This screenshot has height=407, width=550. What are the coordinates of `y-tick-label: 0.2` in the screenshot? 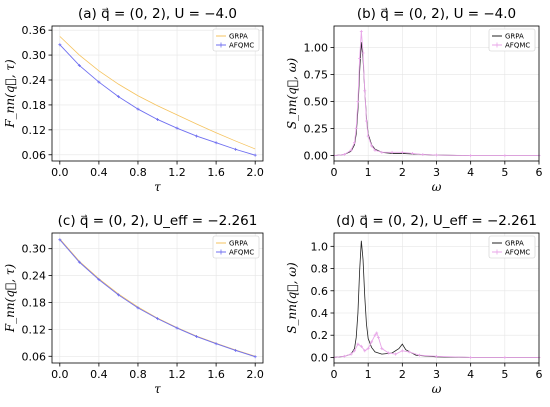 It's located at (320, 335).